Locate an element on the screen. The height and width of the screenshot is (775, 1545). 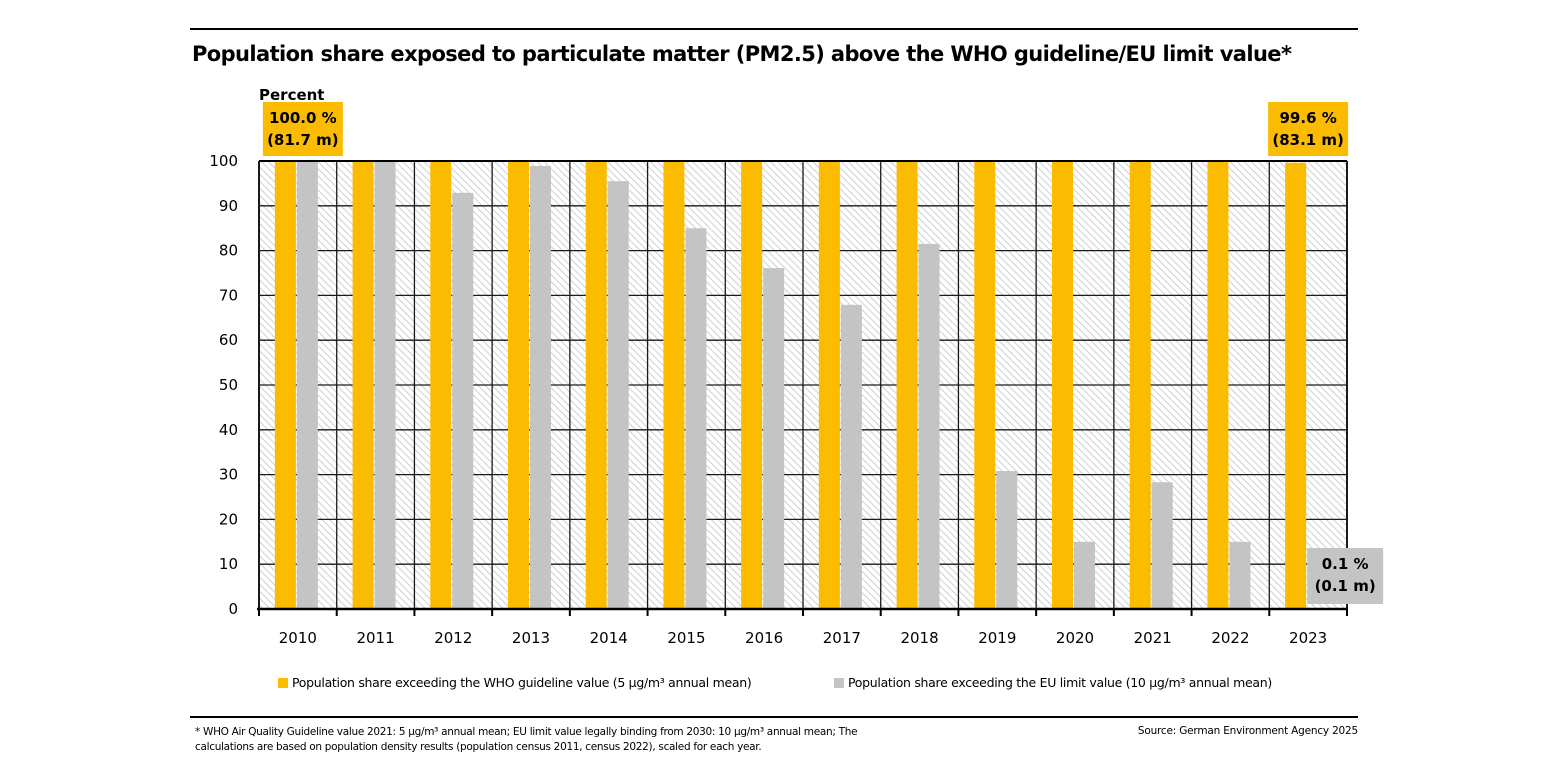
bar-eu-2017 is located at coordinates (851, 456).